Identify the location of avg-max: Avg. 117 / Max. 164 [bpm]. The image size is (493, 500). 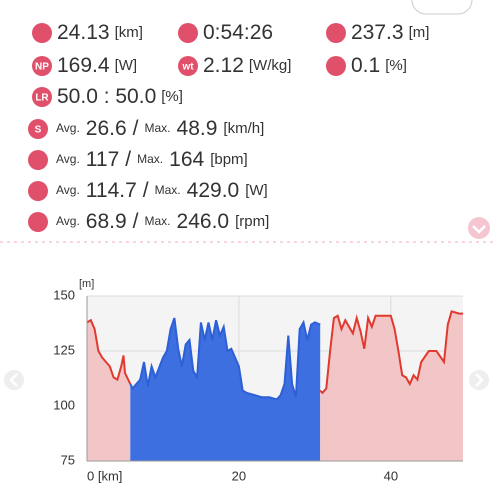
(152, 159).